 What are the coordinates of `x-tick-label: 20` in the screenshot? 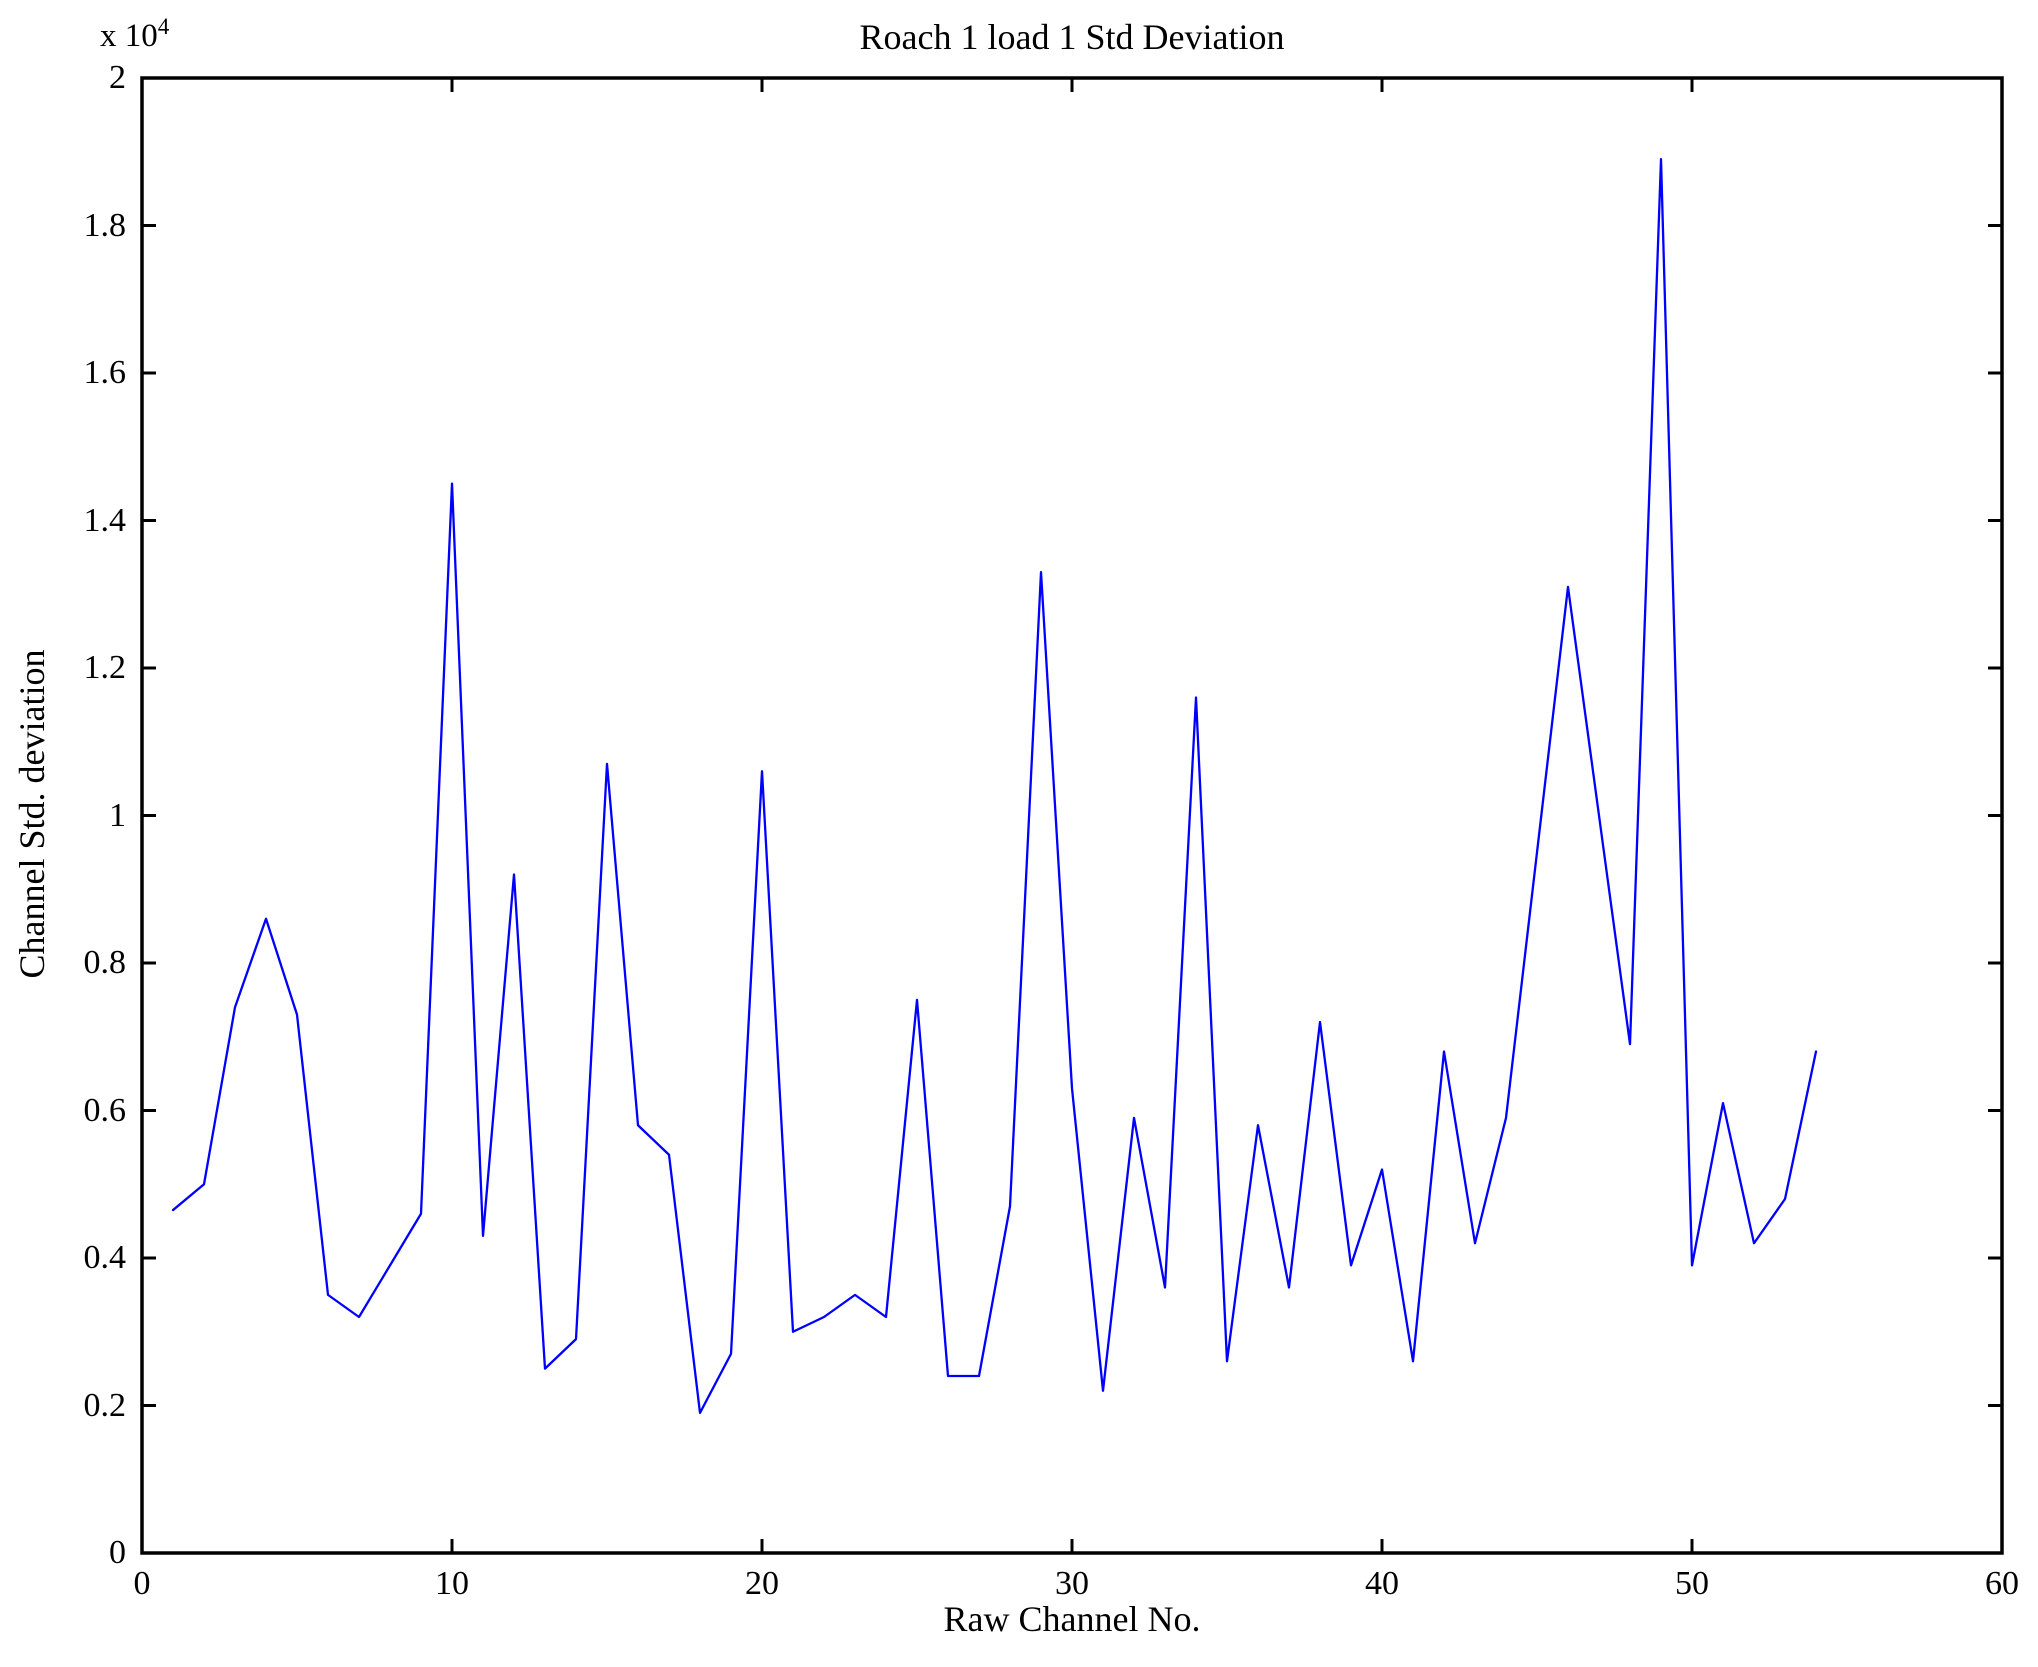 It's located at (762, 1583).